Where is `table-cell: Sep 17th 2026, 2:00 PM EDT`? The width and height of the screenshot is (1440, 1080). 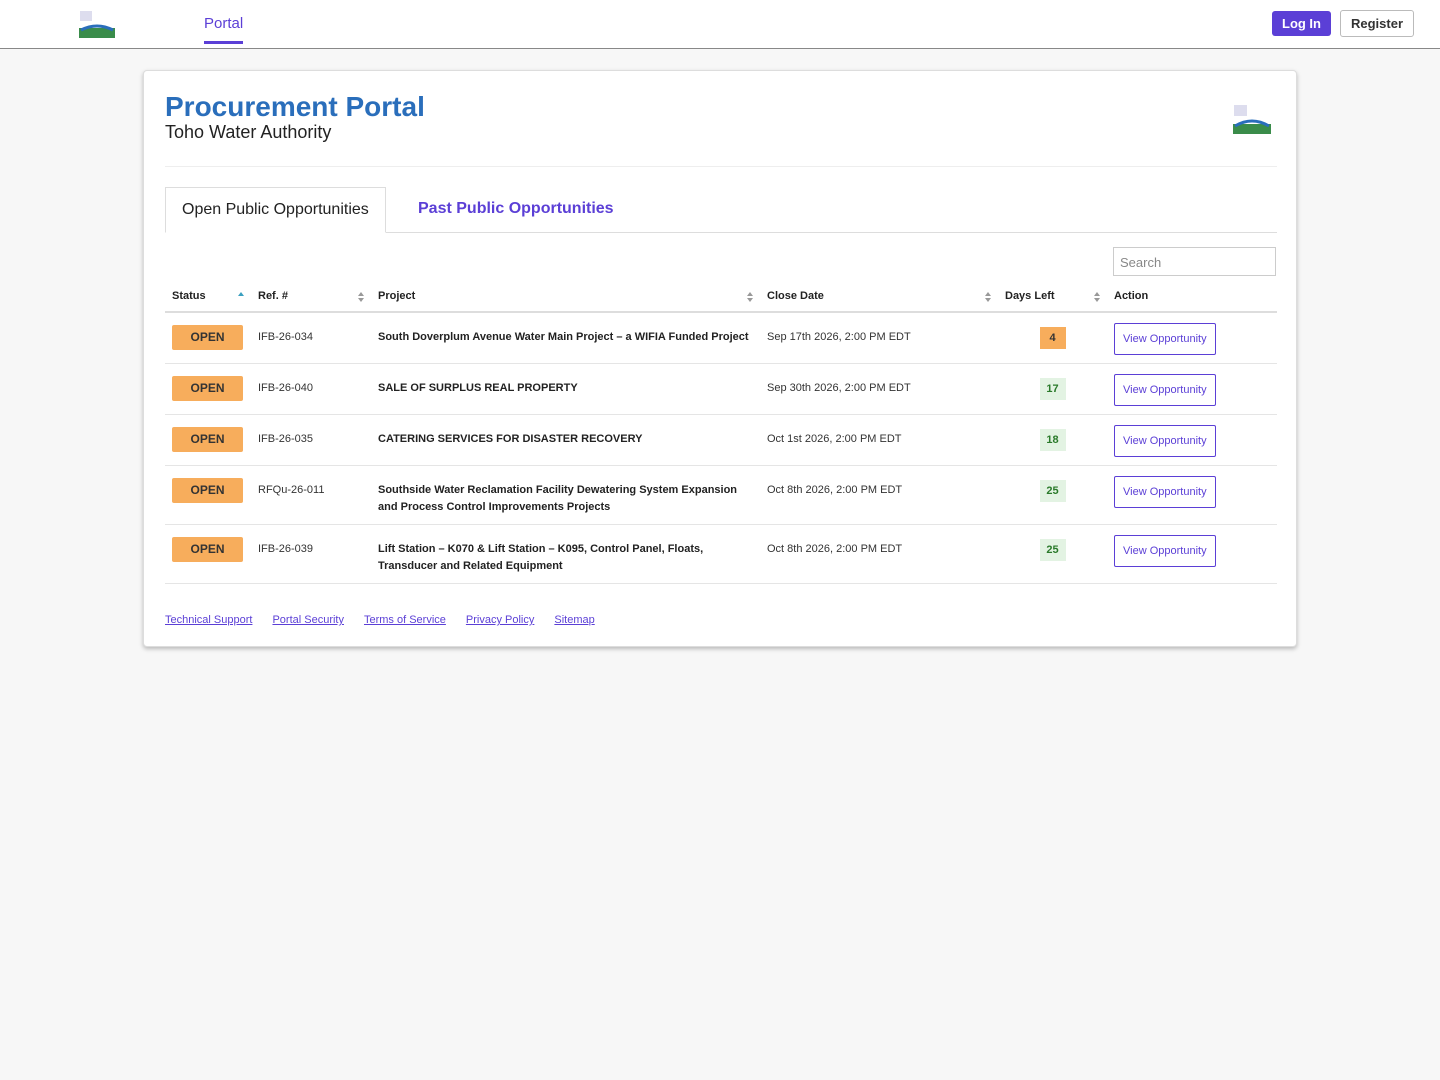
table-cell: Sep 17th 2026, 2:00 PM EDT is located at coordinates (879, 338).